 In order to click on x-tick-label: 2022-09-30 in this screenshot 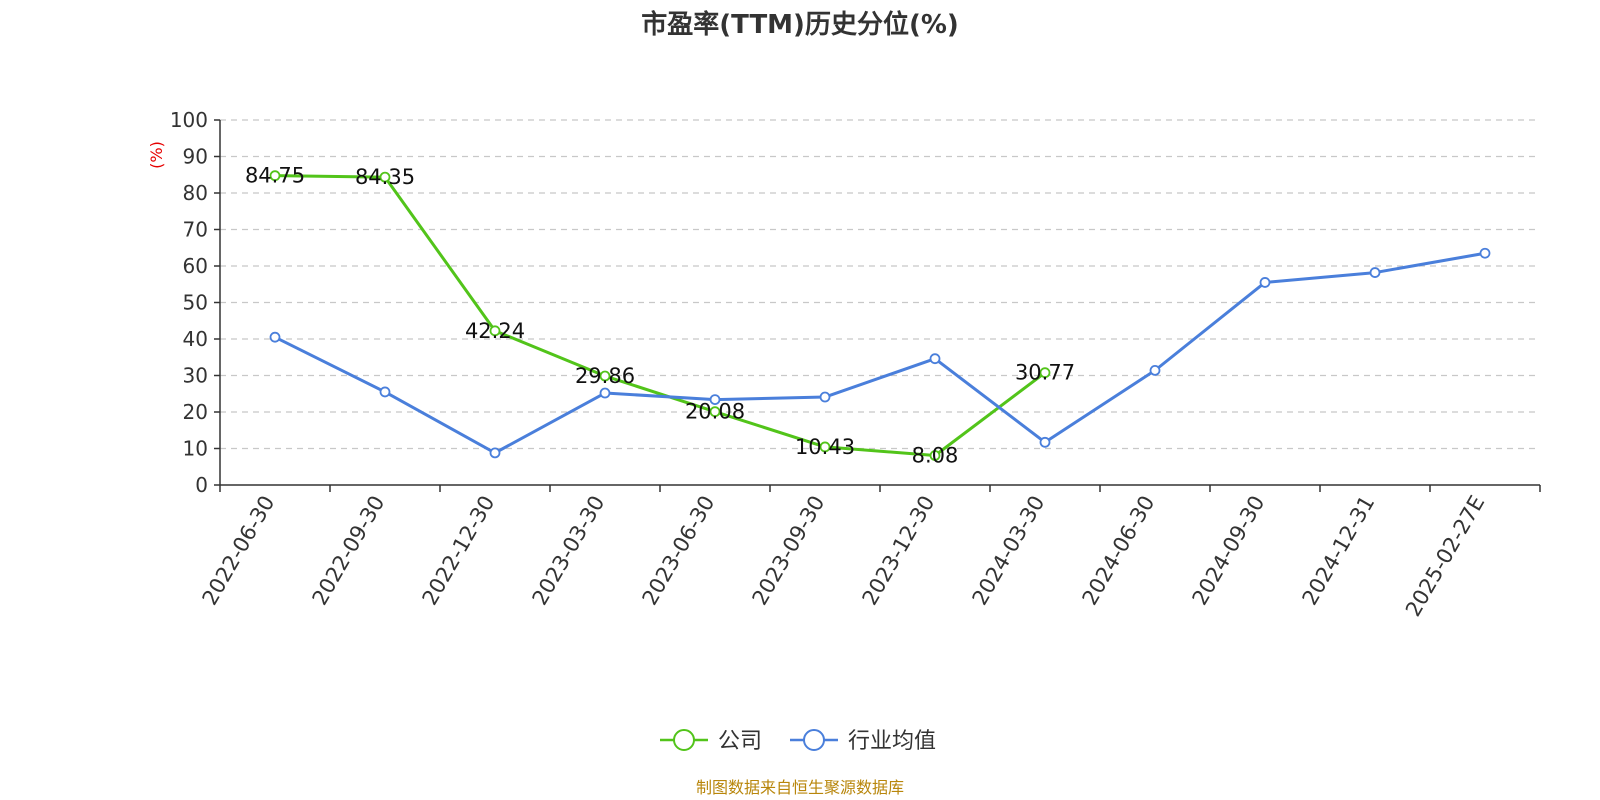, I will do `click(349, 551)`.